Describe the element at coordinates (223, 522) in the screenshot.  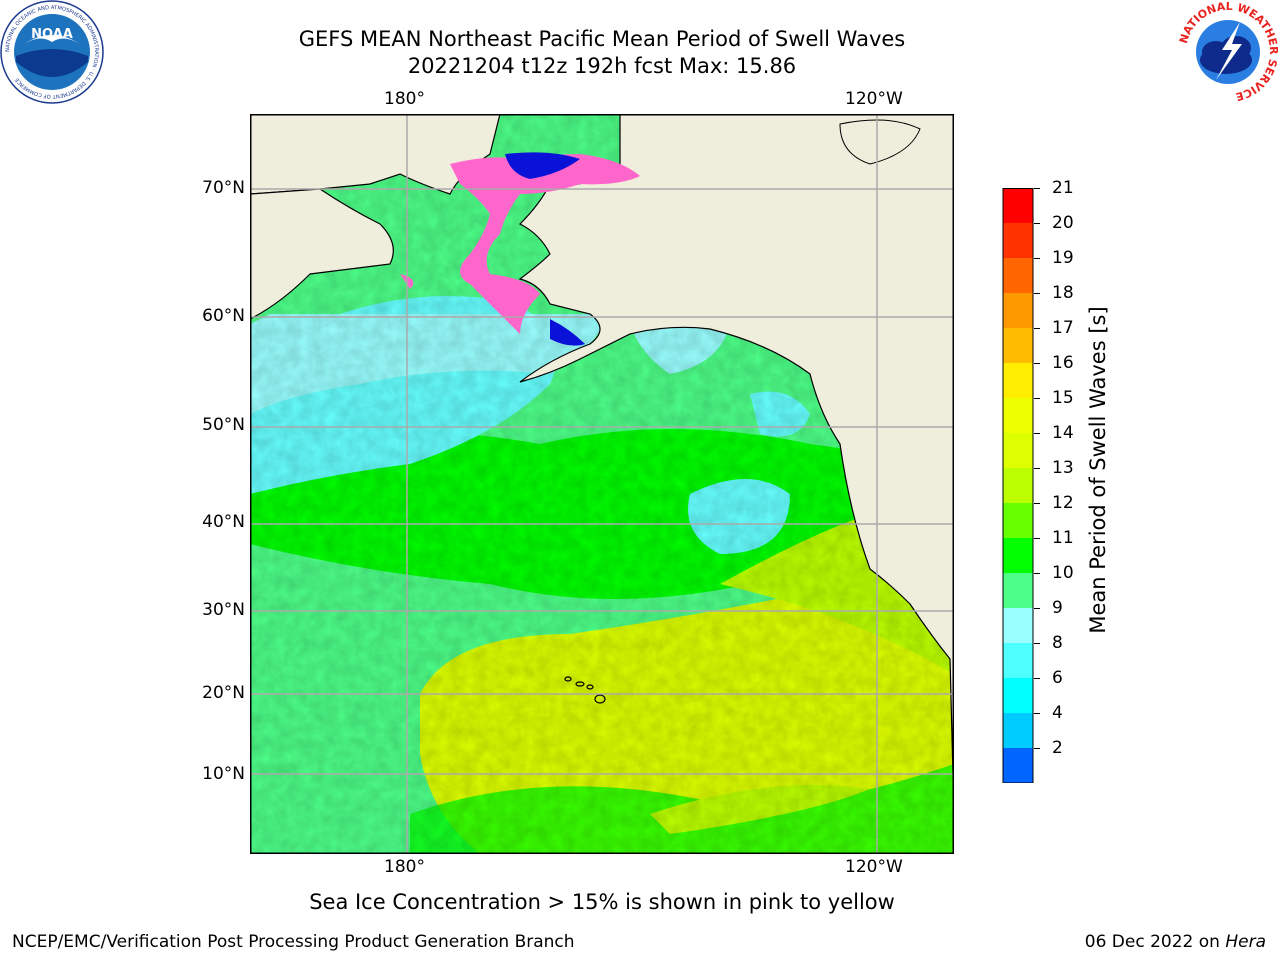
I see `lat-label-40n: 40°N` at that location.